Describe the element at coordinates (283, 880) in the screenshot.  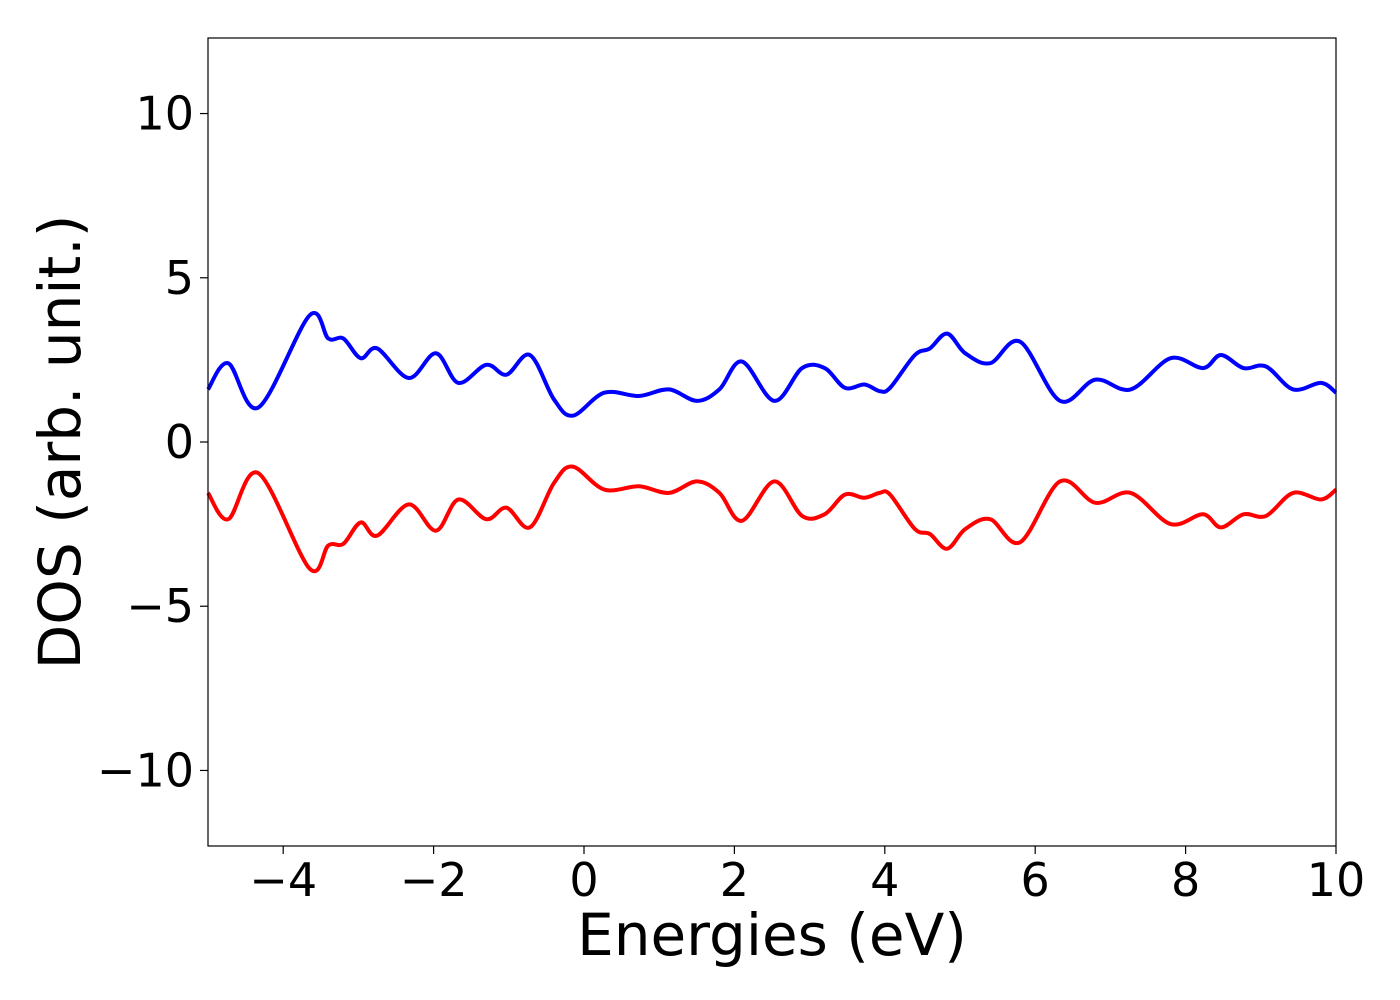
I see `x-tick-label: −4` at that location.